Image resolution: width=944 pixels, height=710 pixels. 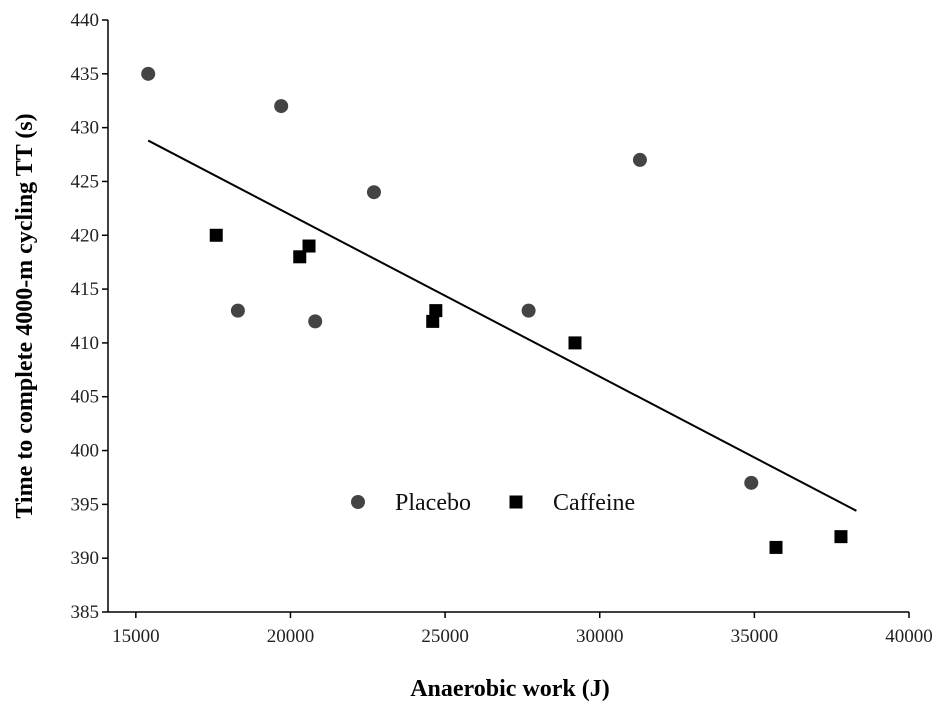 What do you see at coordinates (433, 503) in the screenshot?
I see `legend-label: Placebo` at bounding box center [433, 503].